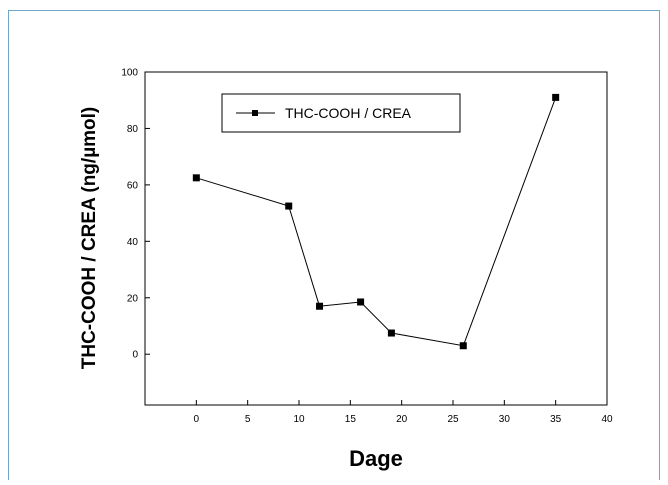 The image size is (668, 485). I want to click on y-tick-label: 100, so click(129, 73).